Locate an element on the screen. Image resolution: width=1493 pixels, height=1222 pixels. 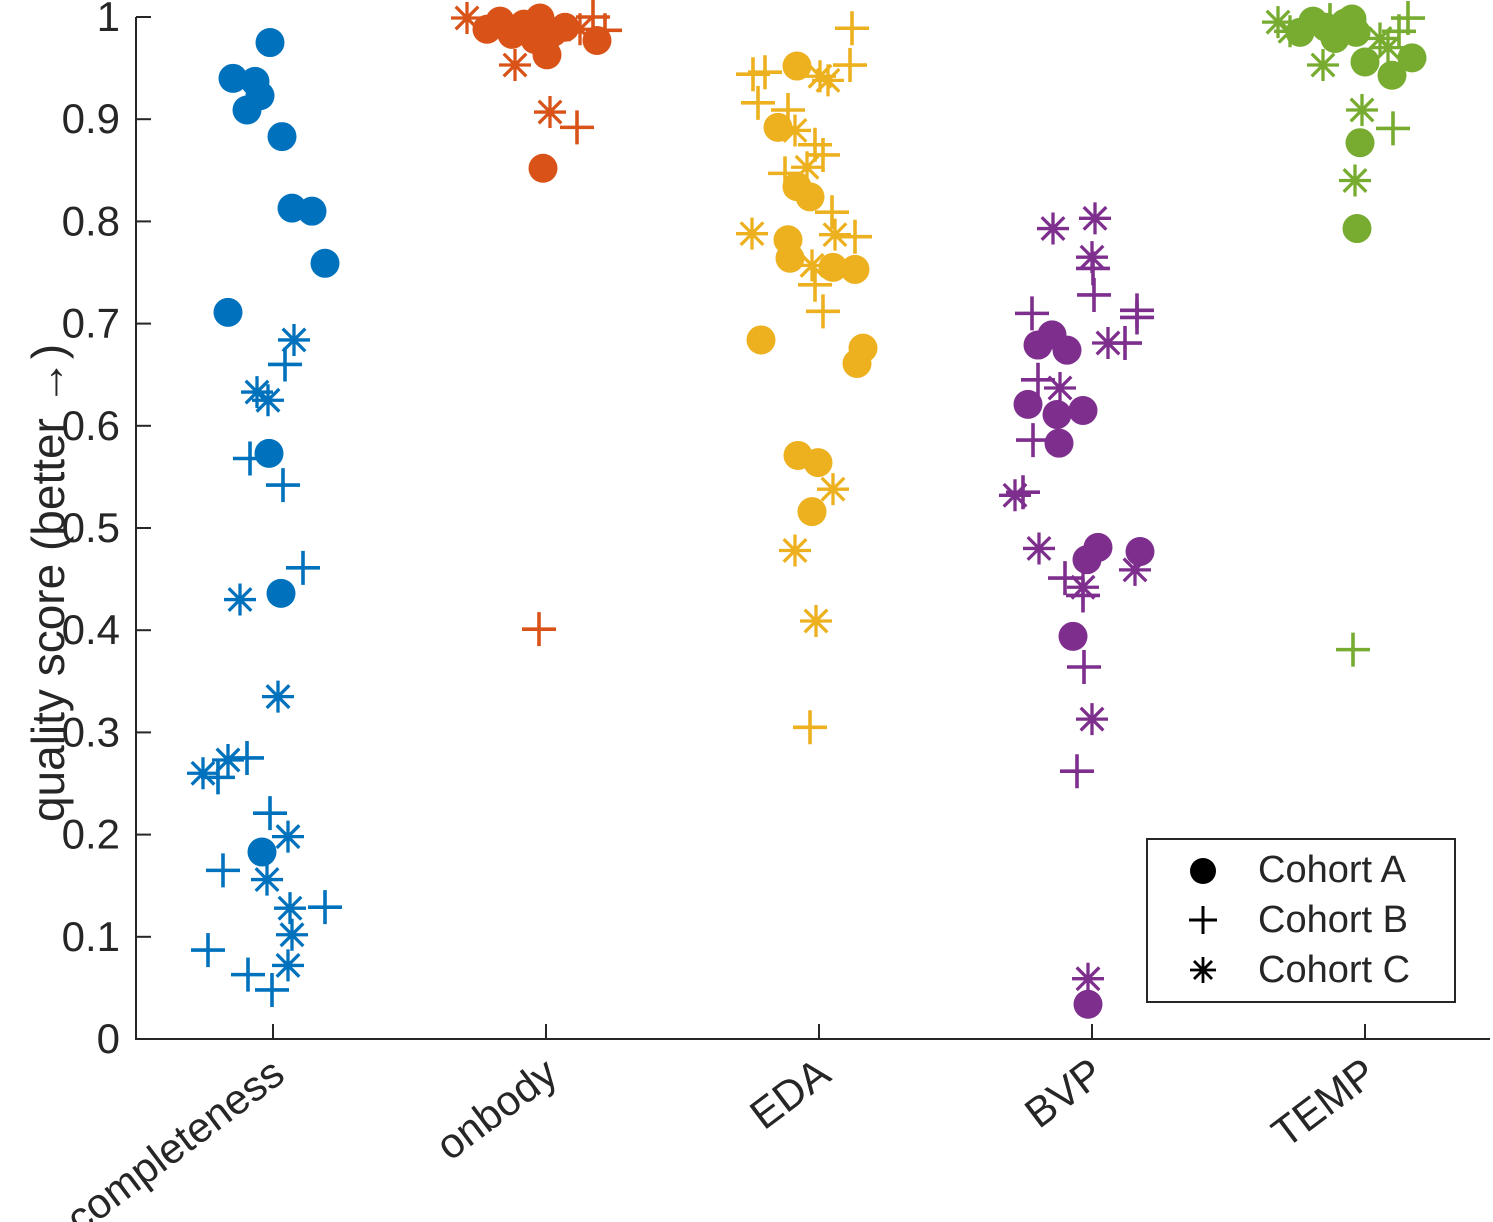
y-tick-label: 0.3 is located at coordinates (91, 731).